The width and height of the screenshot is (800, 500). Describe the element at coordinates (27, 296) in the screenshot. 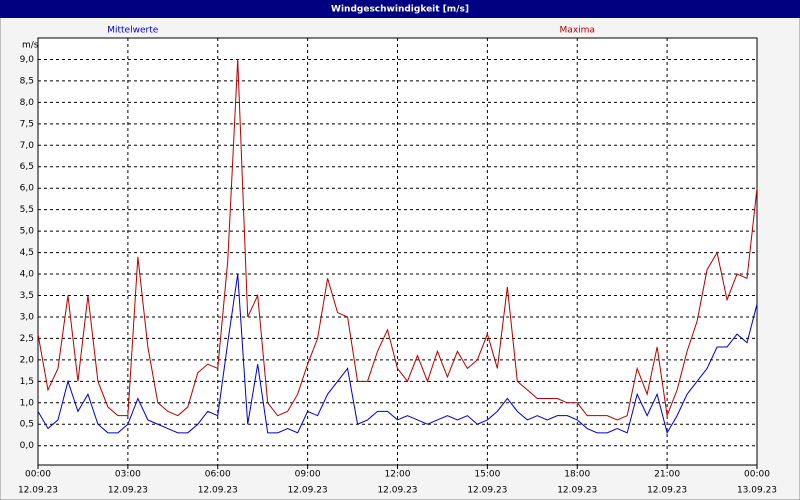

I see `y-tick-label: 3,5` at that location.